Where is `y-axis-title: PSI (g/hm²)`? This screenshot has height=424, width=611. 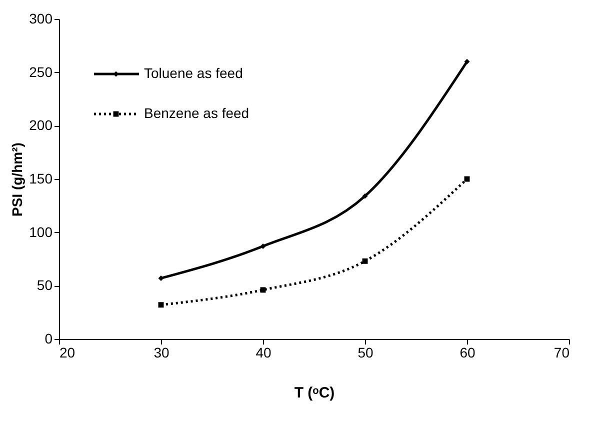 y-axis-title: PSI (g/hm²) is located at coordinates (17, 179).